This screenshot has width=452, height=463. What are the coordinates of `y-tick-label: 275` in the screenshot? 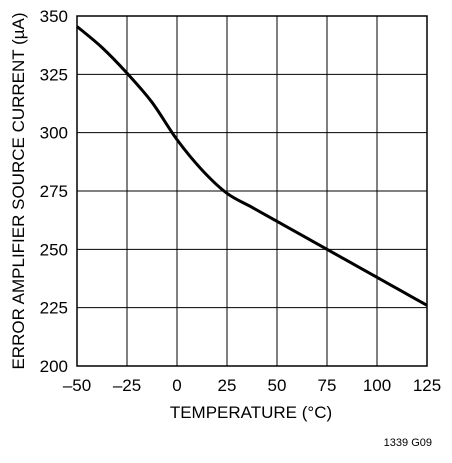 It's located at (54, 191).